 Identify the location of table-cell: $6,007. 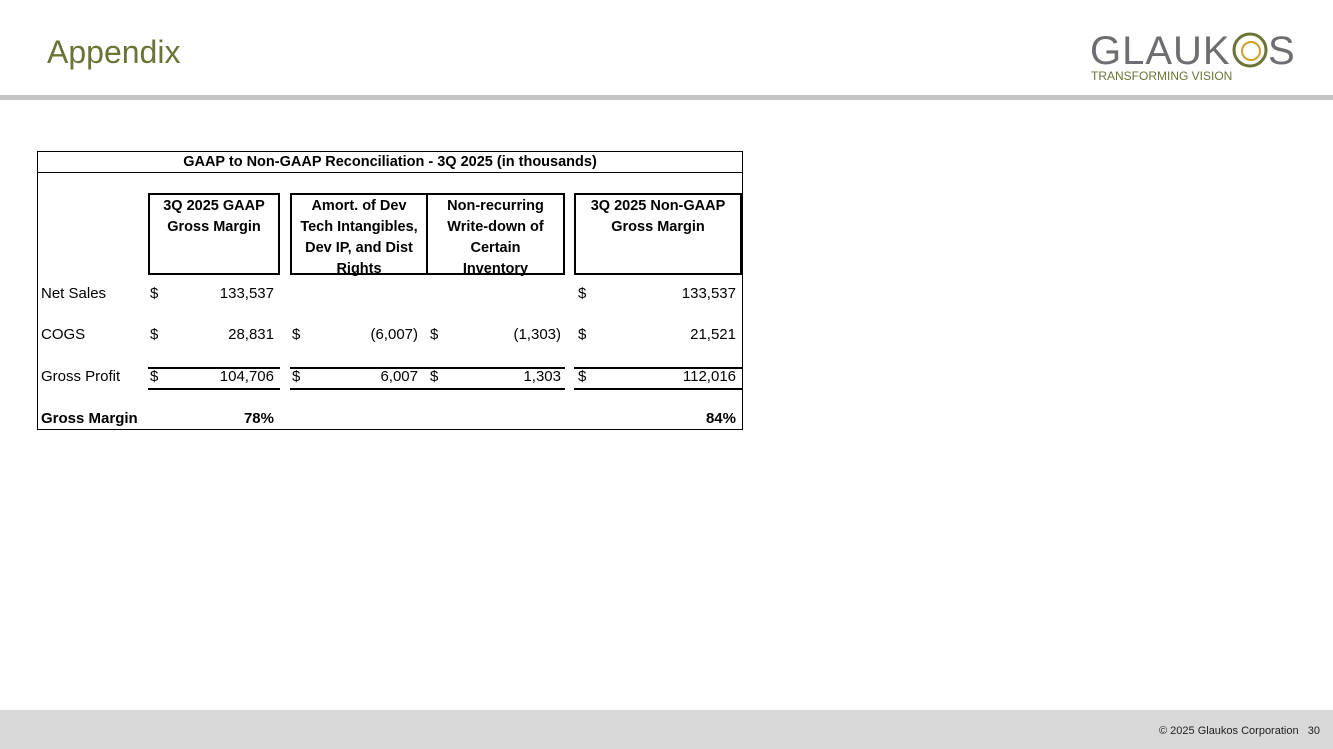
(355, 376).